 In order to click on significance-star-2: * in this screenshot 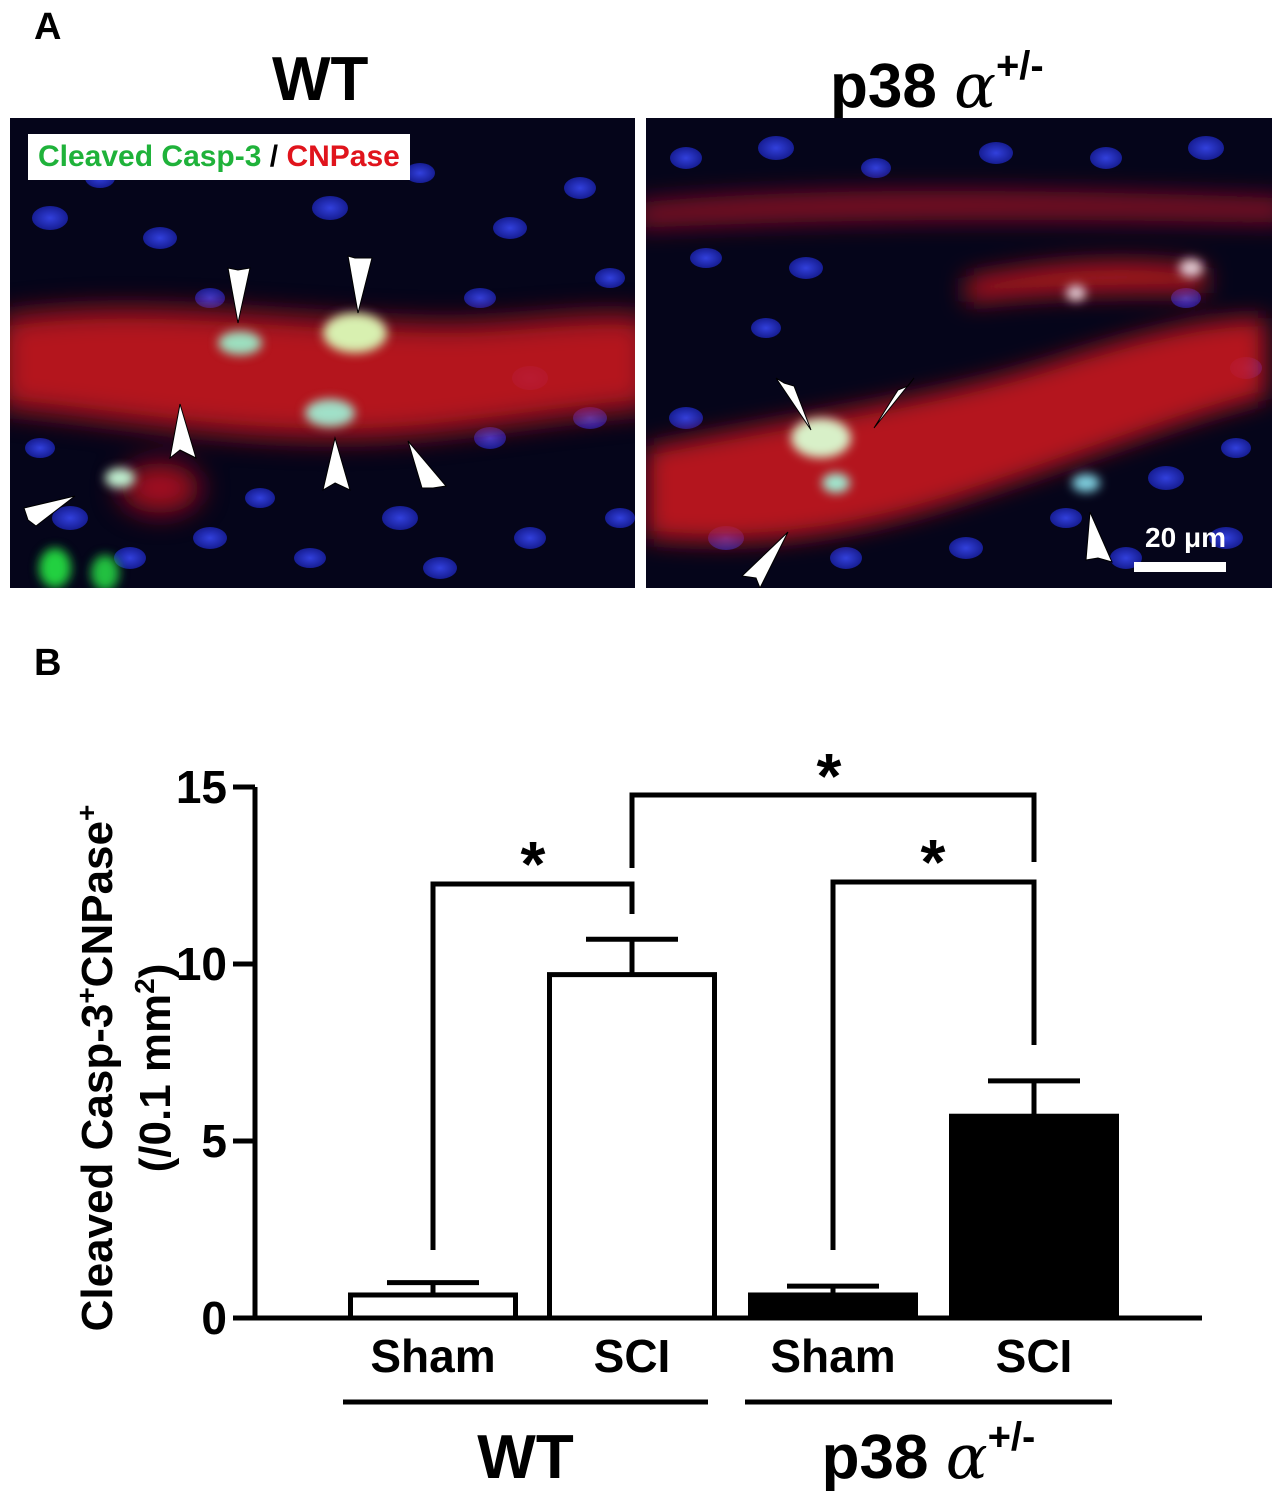, I will do `click(829, 776)`.